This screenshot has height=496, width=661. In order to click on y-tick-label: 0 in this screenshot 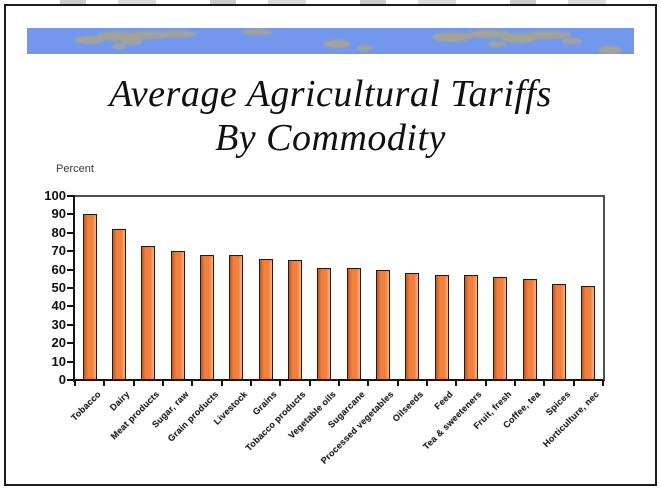, I will do `click(62, 379)`.